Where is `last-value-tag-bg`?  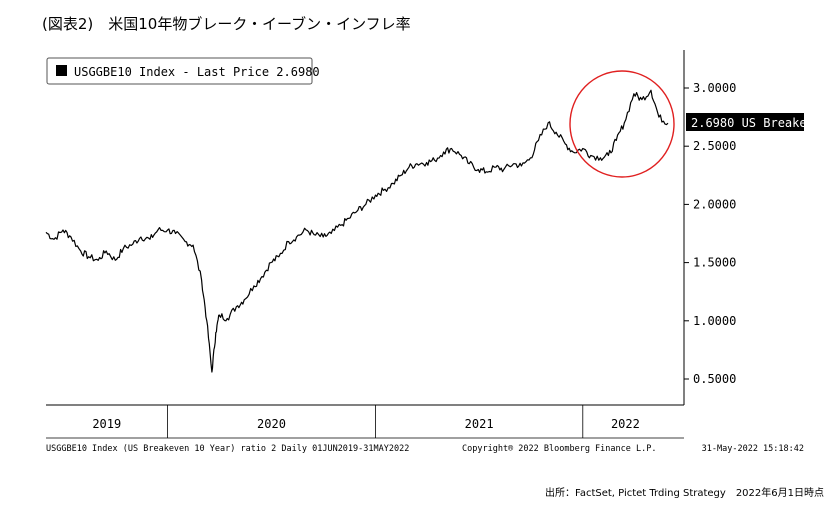 last-value-tag-bg is located at coordinates (745, 122).